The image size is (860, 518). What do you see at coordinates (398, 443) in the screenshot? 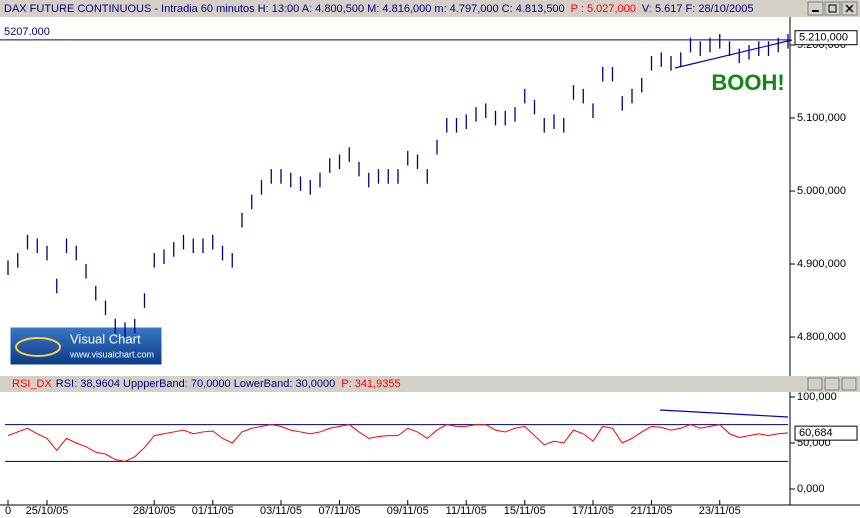
I see `rsi-line` at bounding box center [398, 443].